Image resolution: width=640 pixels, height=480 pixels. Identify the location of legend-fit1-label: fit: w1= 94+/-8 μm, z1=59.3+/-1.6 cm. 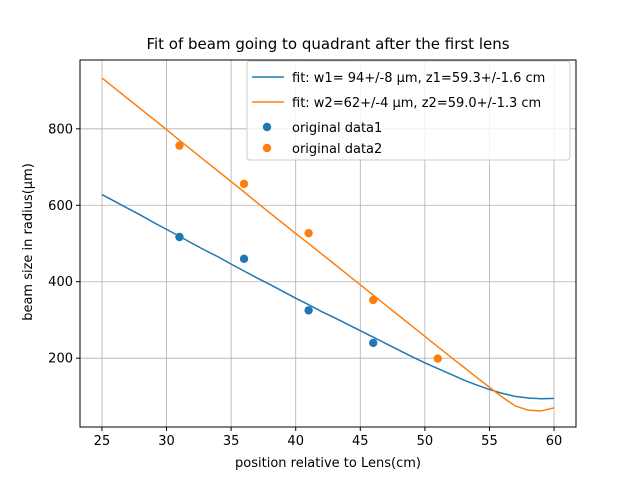
(418, 78).